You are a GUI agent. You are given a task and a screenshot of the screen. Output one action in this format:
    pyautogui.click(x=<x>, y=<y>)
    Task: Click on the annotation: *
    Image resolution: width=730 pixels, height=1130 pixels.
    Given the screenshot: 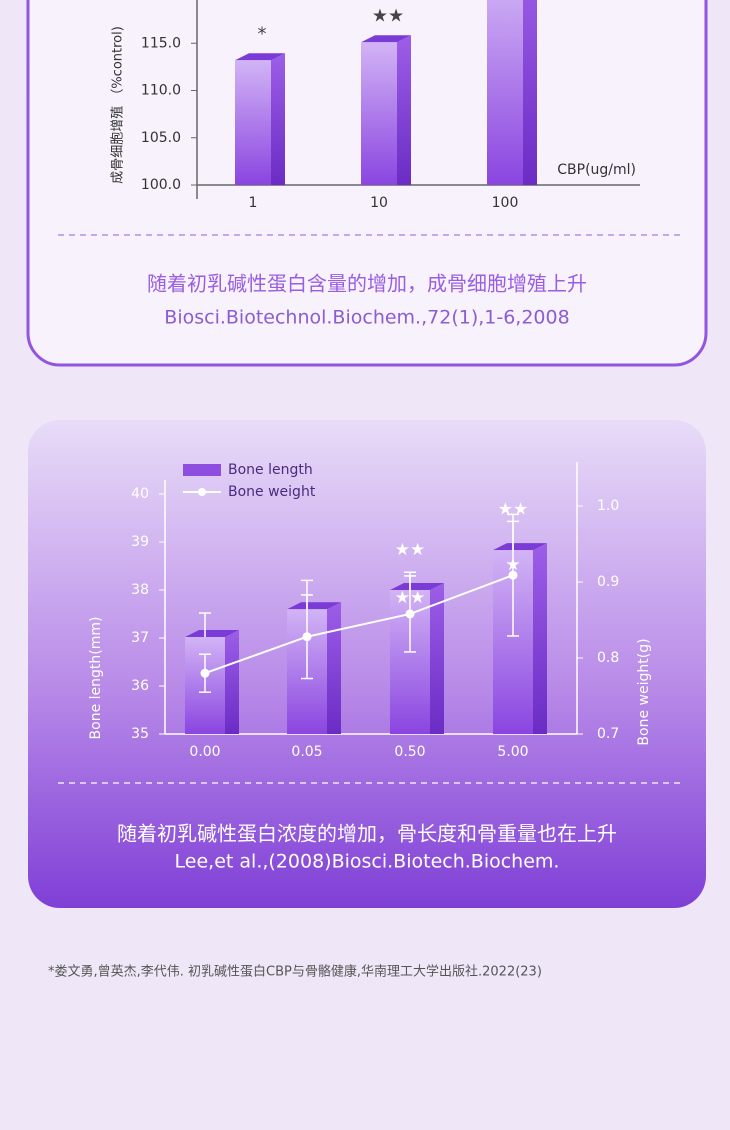 What is the action you would take?
    pyautogui.click(x=262, y=33)
    